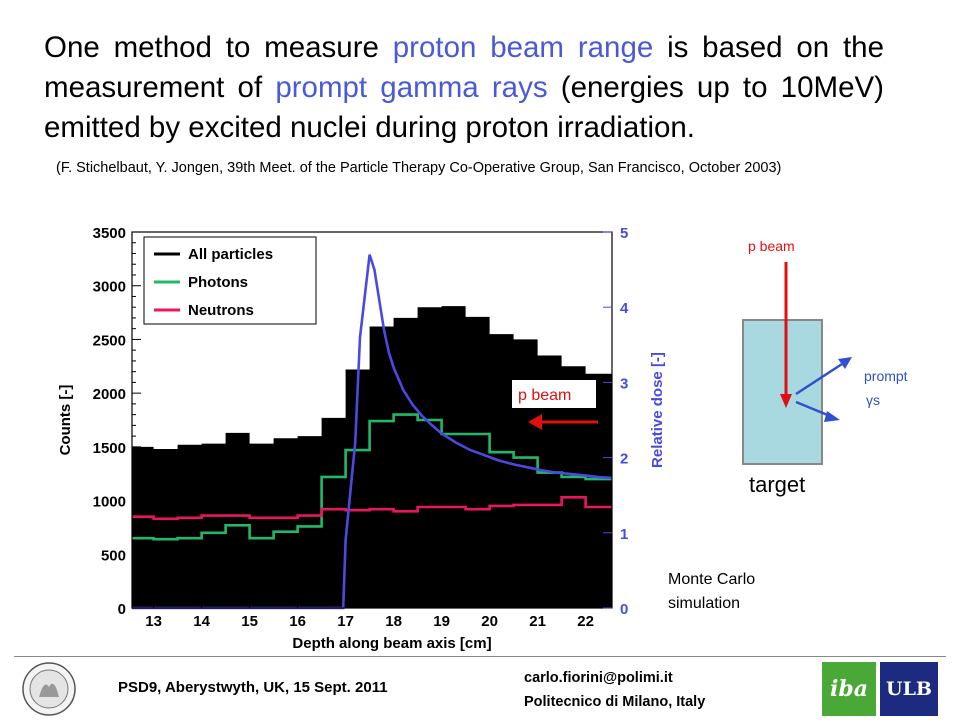 This screenshot has width=960, height=722. I want to click on y-axis-label: Counts [-], so click(65, 420).